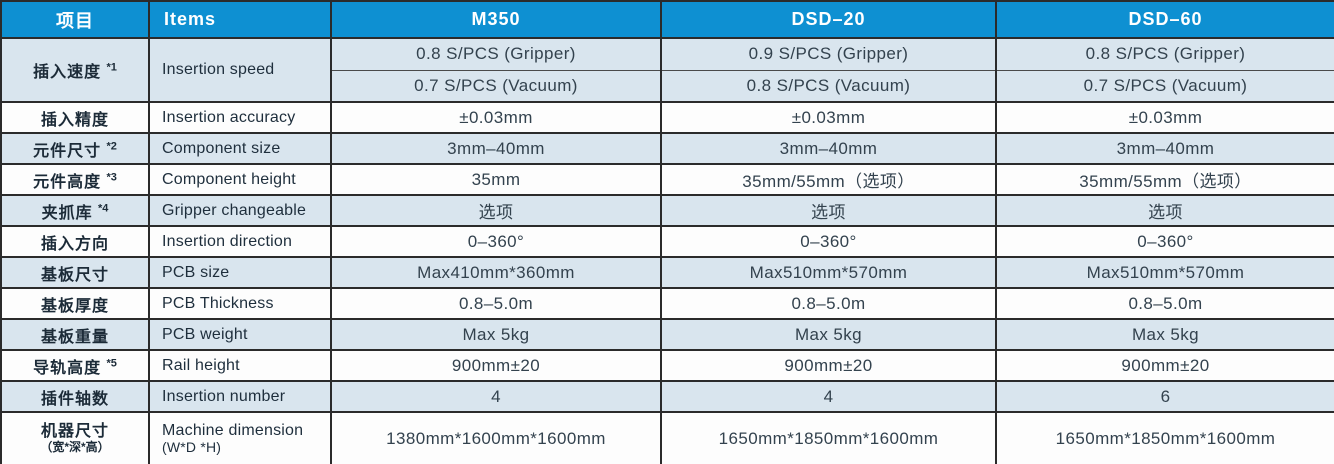 The width and height of the screenshot is (1334, 464). What do you see at coordinates (496, 179) in the screenshot?
I see `cell-component-height-m350: 35mm` at bounding box center [496, 179].